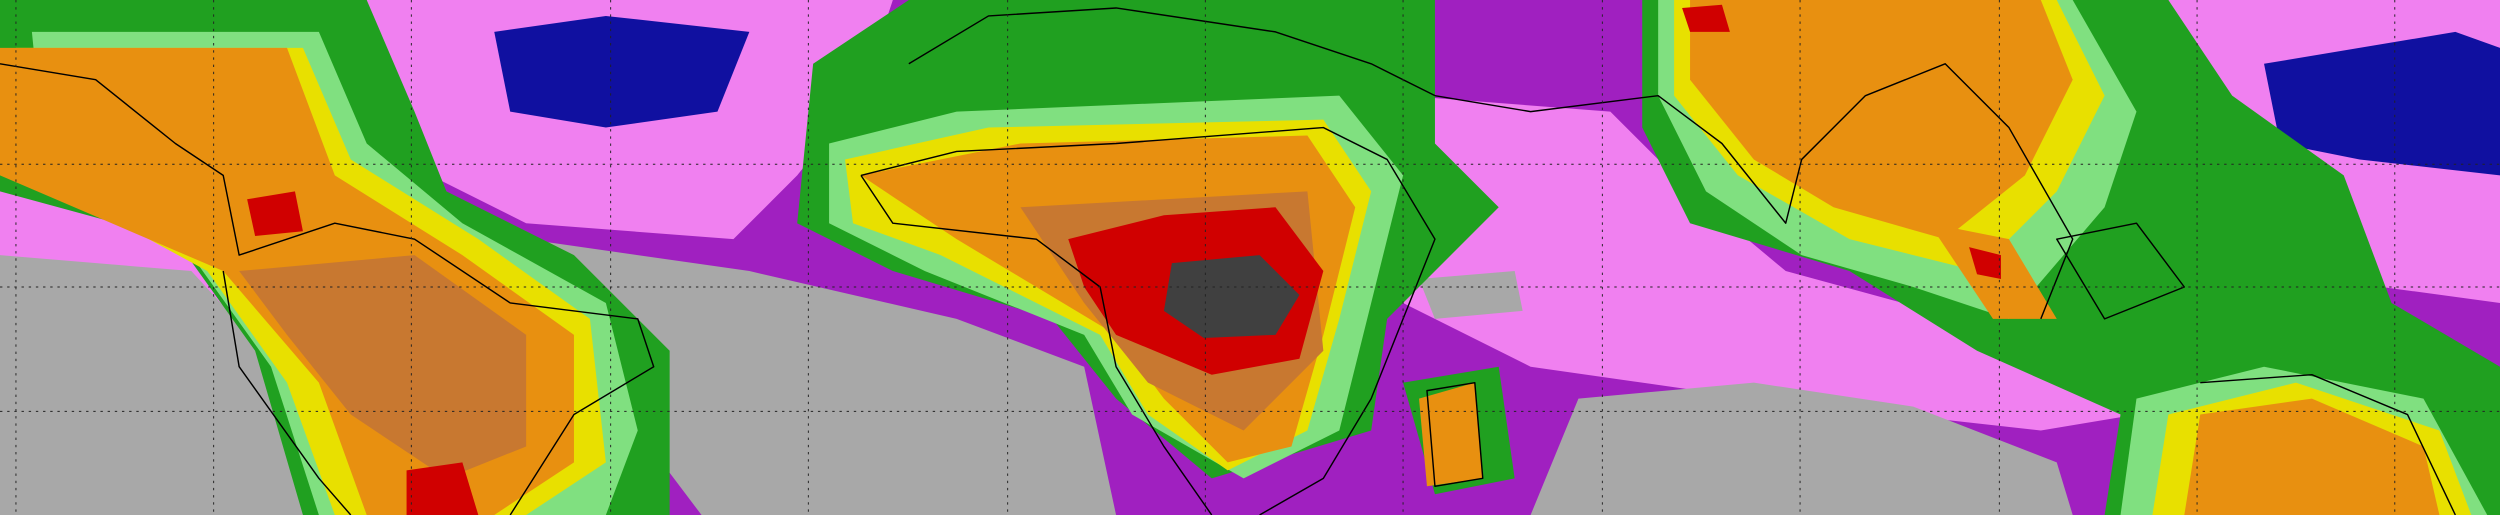 The height and width of the screenshot is (515, 2500). What do you see at coordinates (383, 367) in the screenshot?
I see `heavy-zone` at bounding box center [383, 367].